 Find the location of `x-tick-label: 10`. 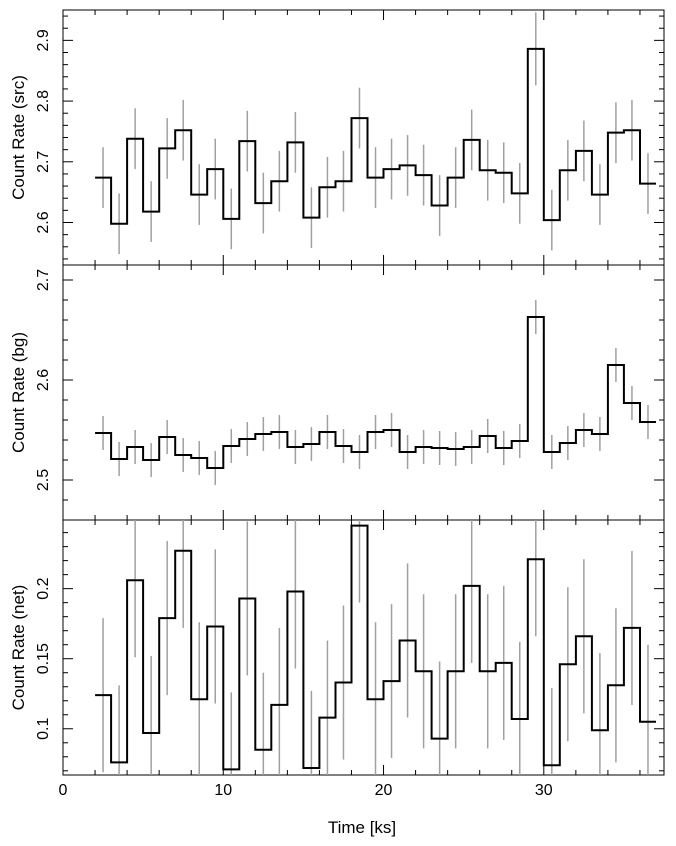

x-tick-label: 10 is located at coordinates (223, 790).